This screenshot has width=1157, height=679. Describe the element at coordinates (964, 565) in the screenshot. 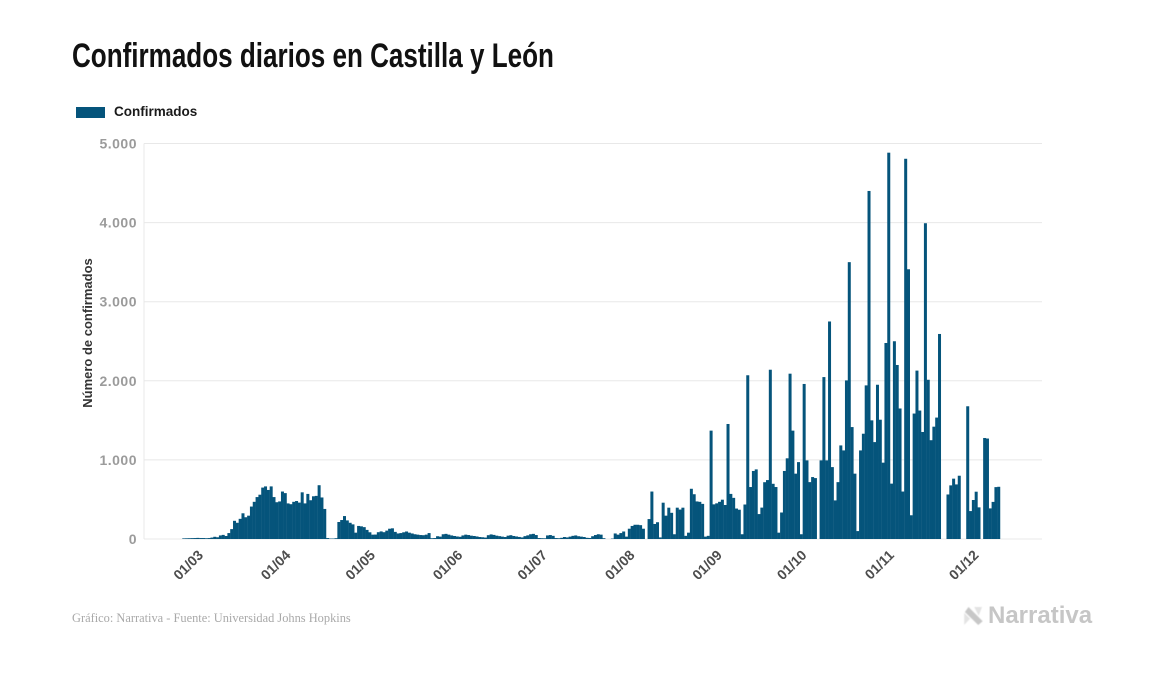

I see `svg-text: 01/12` at that location.